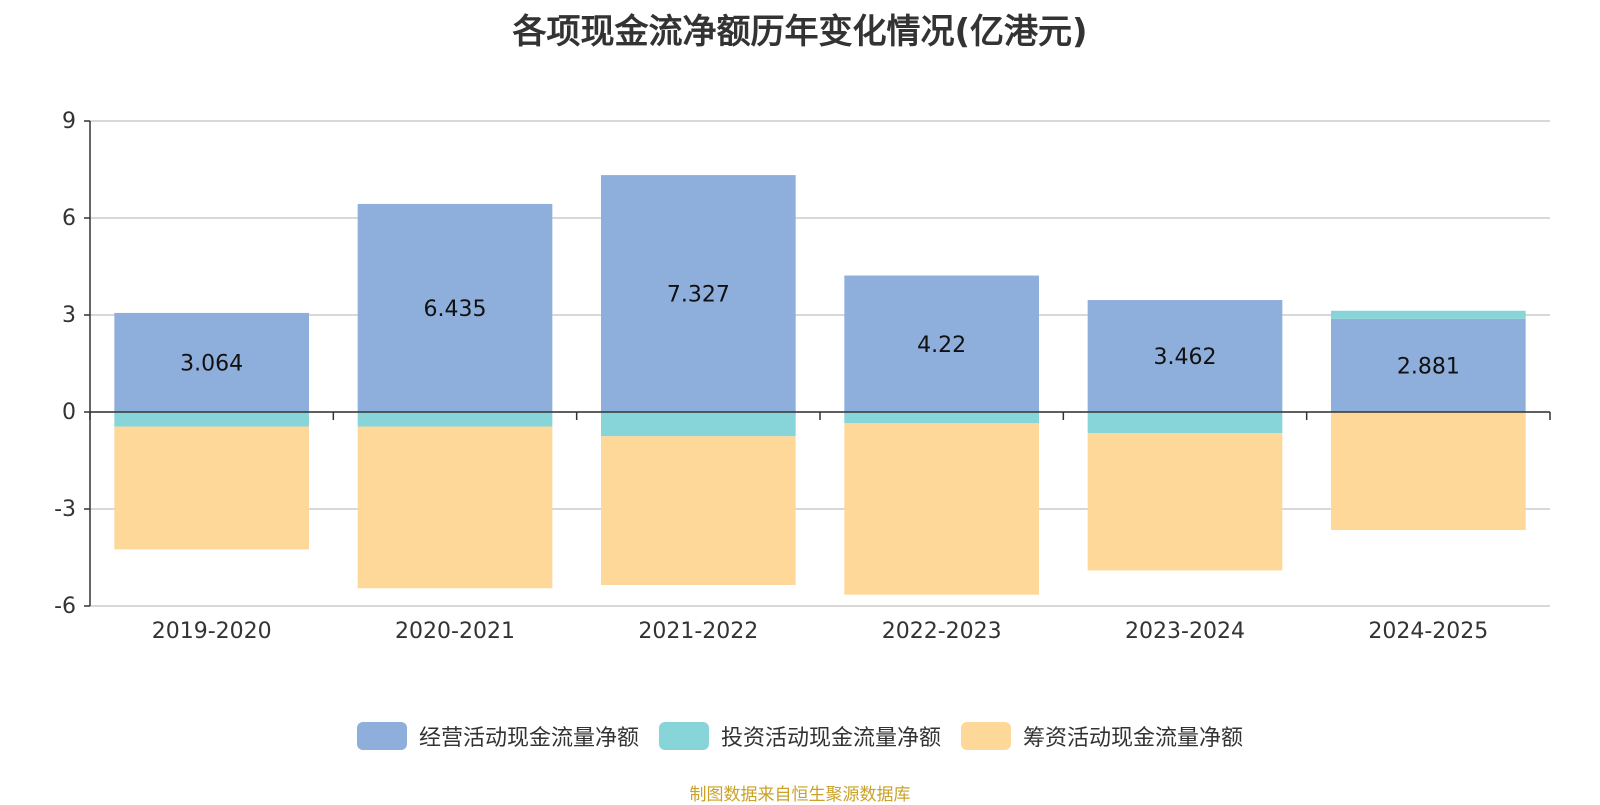 This screenshot has height=805, width=1600. I want to click on x-tick-label: 2020-2021, so click(455, 631).